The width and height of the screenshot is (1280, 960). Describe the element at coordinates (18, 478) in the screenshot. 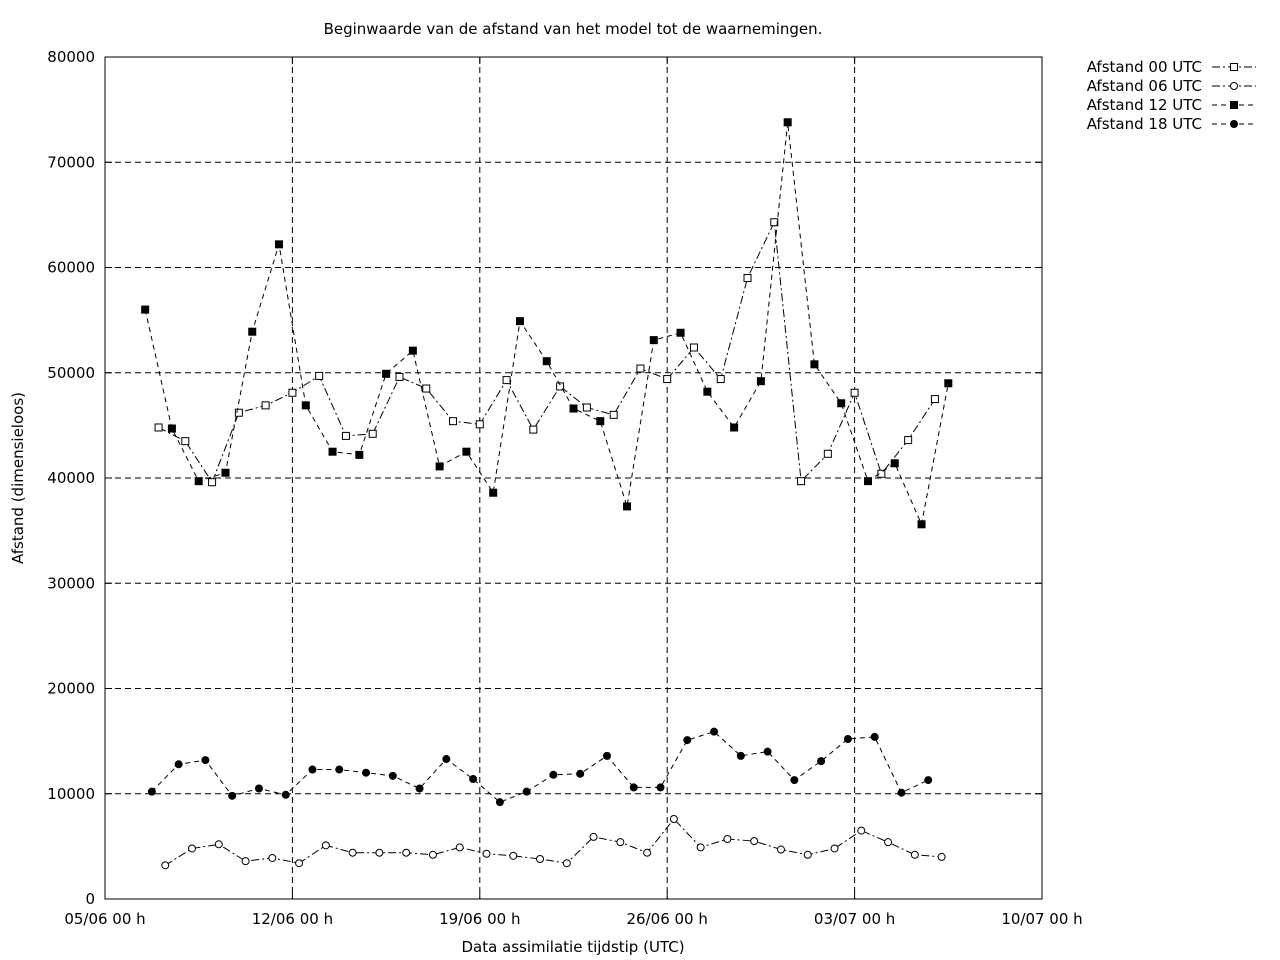

I see `y-axis-title: Afstand (dimensieloos)` at that location.